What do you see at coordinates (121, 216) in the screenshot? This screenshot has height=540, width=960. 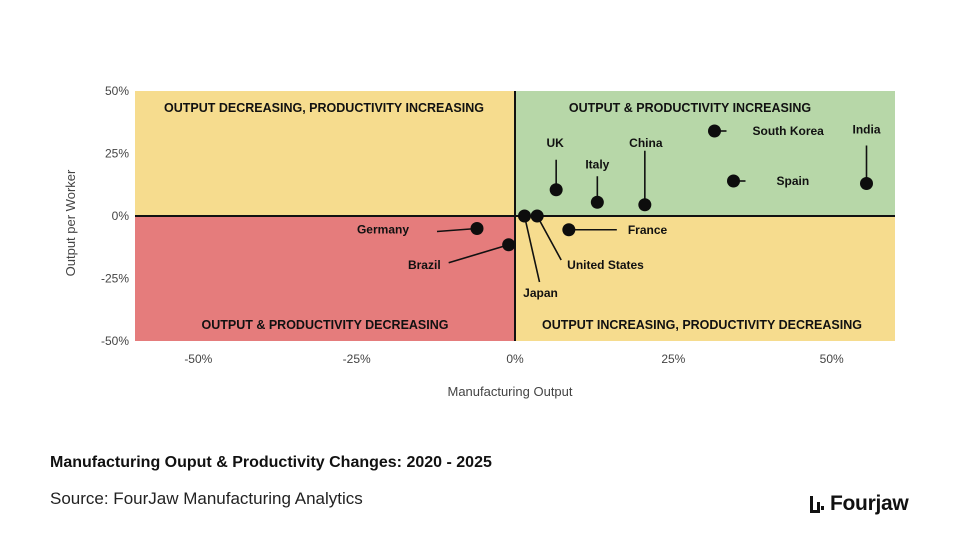 I see `y-tick-label: 0%` at bounding box center [121, 216].